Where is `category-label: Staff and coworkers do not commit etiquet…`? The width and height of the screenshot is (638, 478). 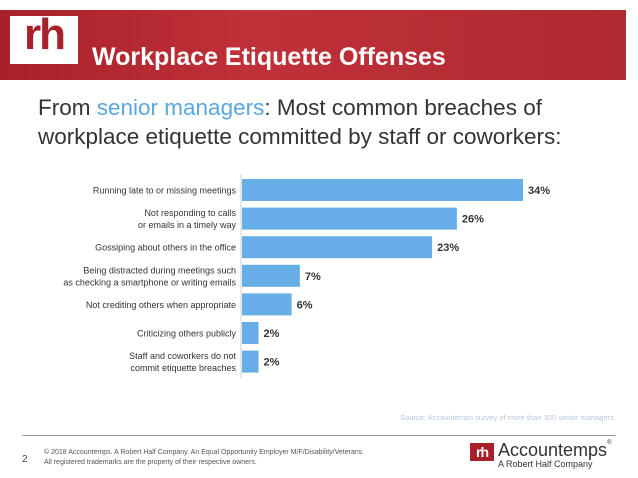 category-label: Staff and coworkers do not commit etiquet… is located at coordinates (182, 362).